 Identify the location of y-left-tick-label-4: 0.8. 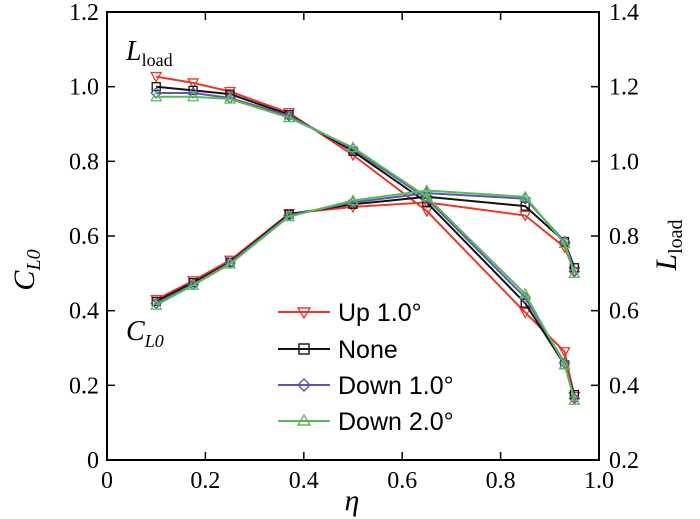
(84, 162).